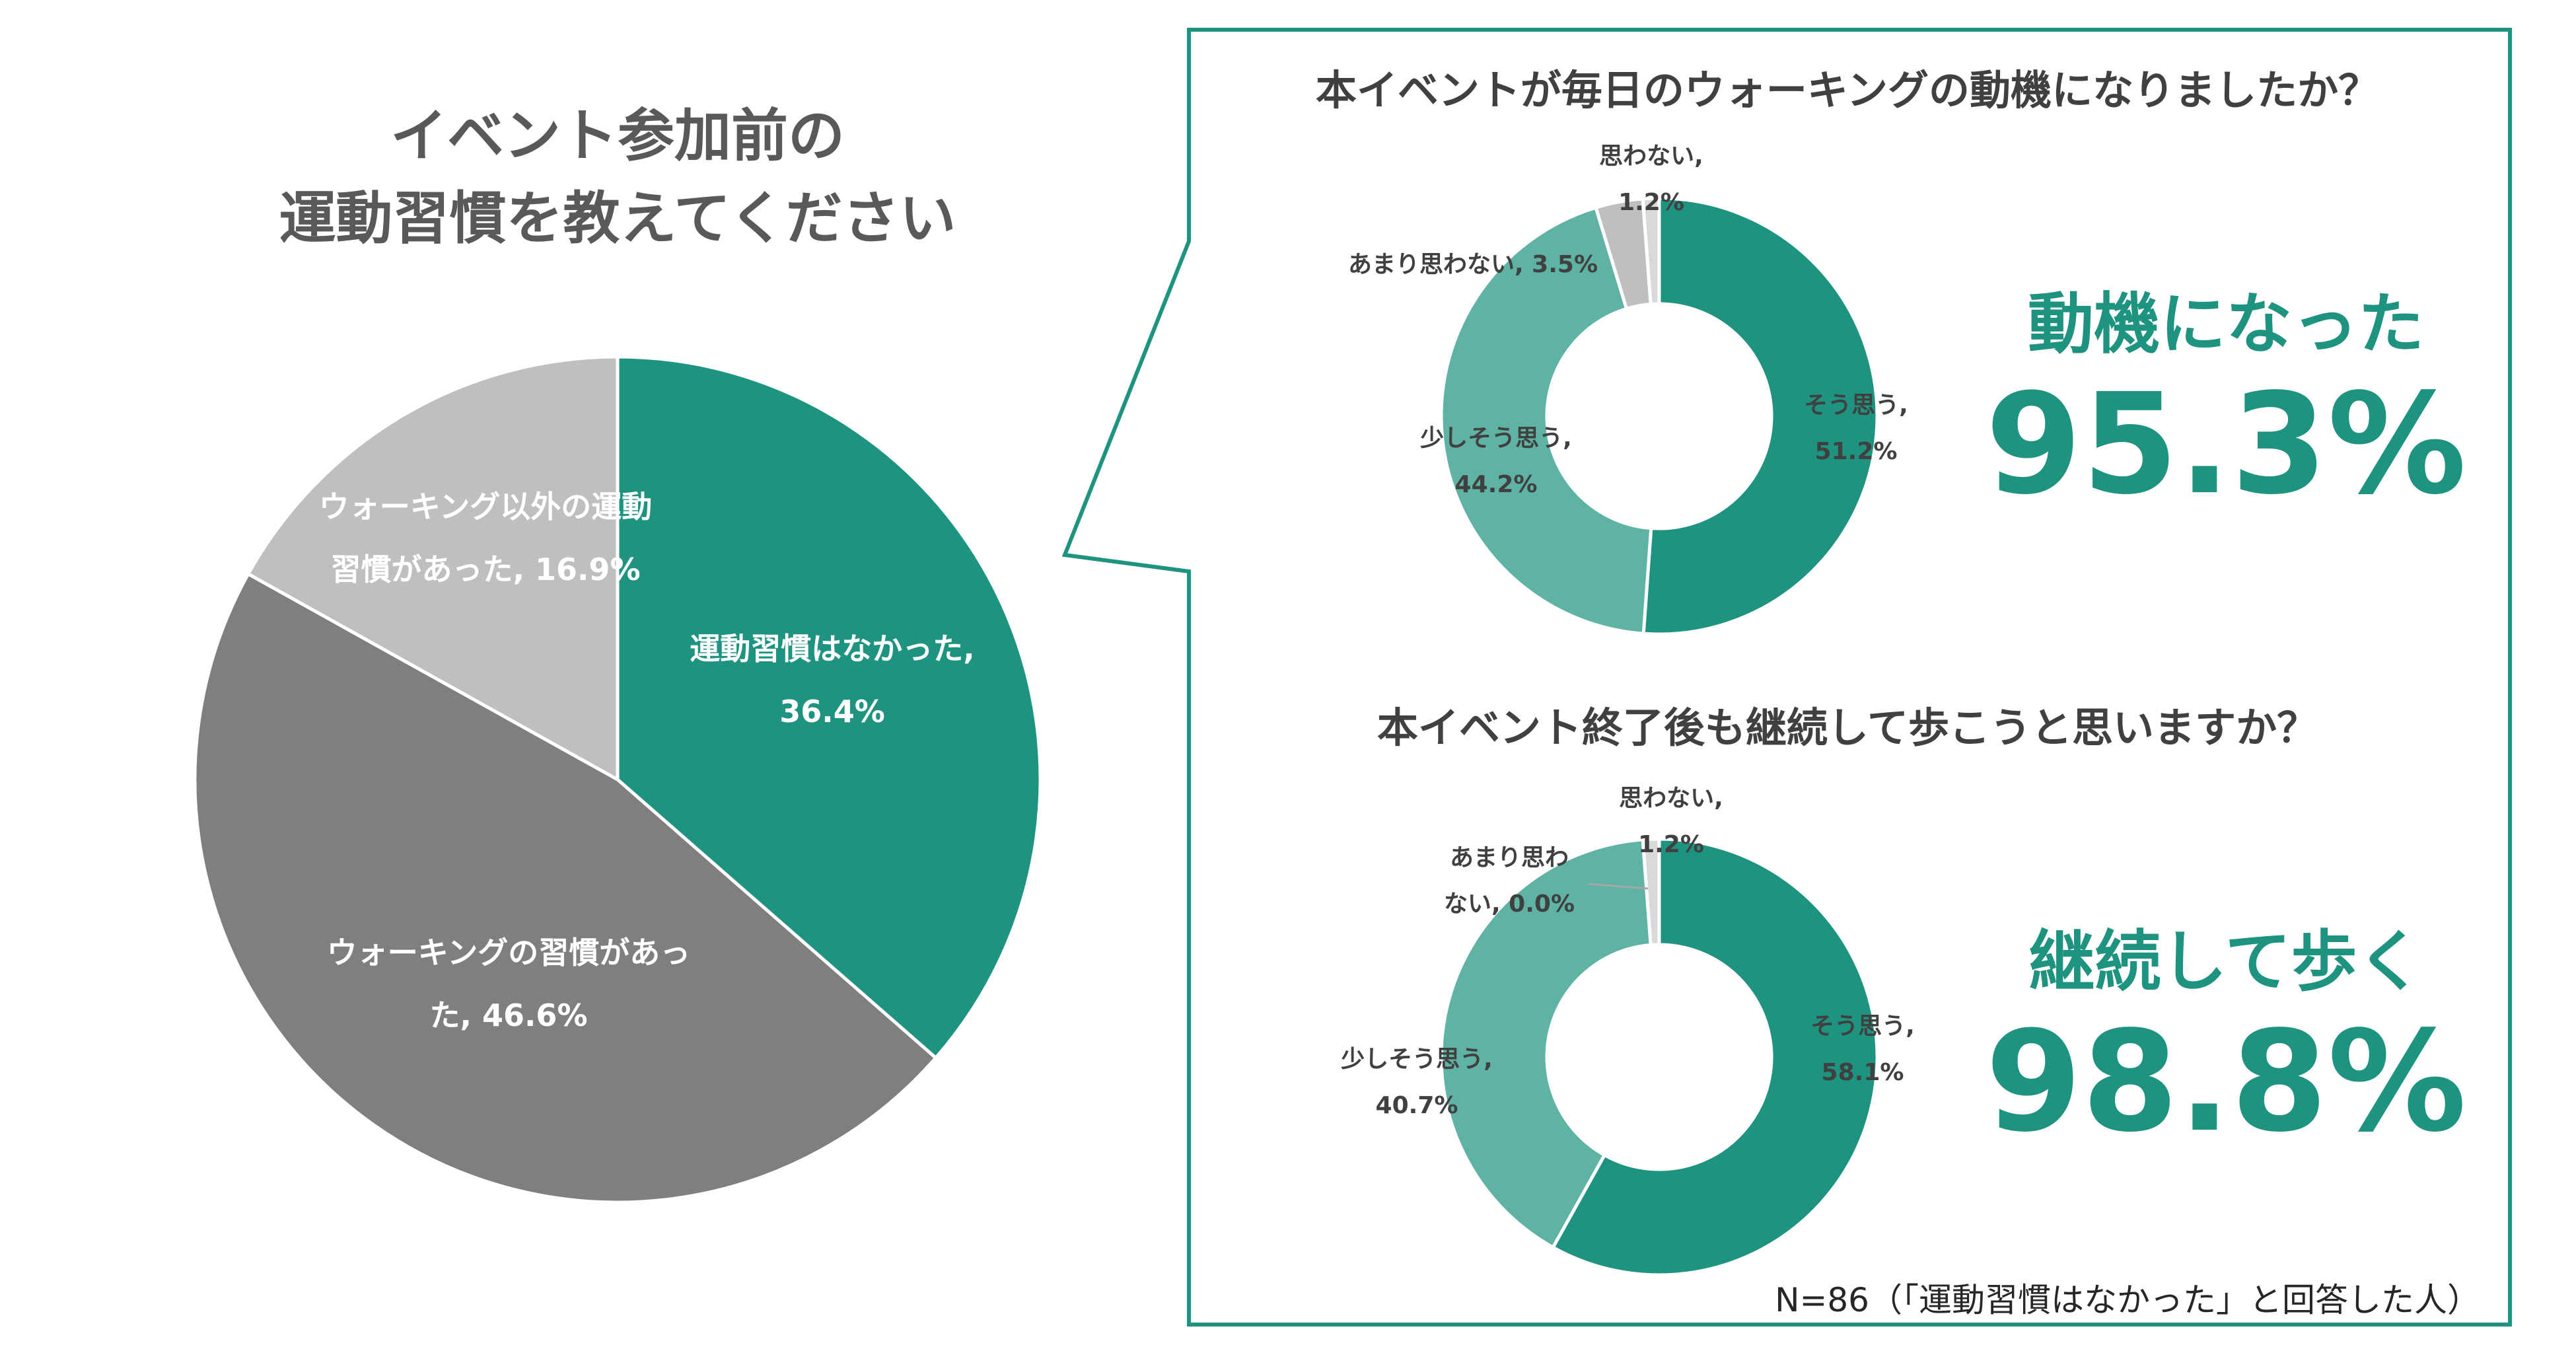 Image resolution: width=2576 pixels, height=1349 pixels. I want to click on main-pie-label-0-line-1: 36.4%, so click(832, 711).